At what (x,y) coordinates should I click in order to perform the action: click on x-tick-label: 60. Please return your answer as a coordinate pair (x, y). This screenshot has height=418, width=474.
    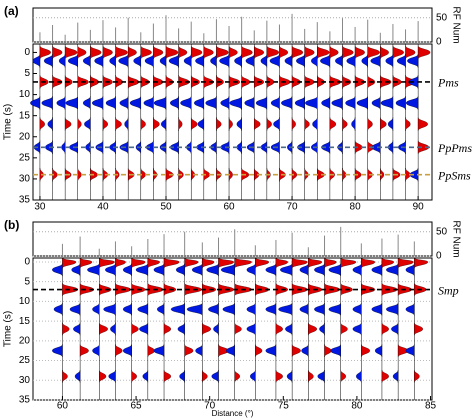
    Looking at the image, I should click on (229, 207).